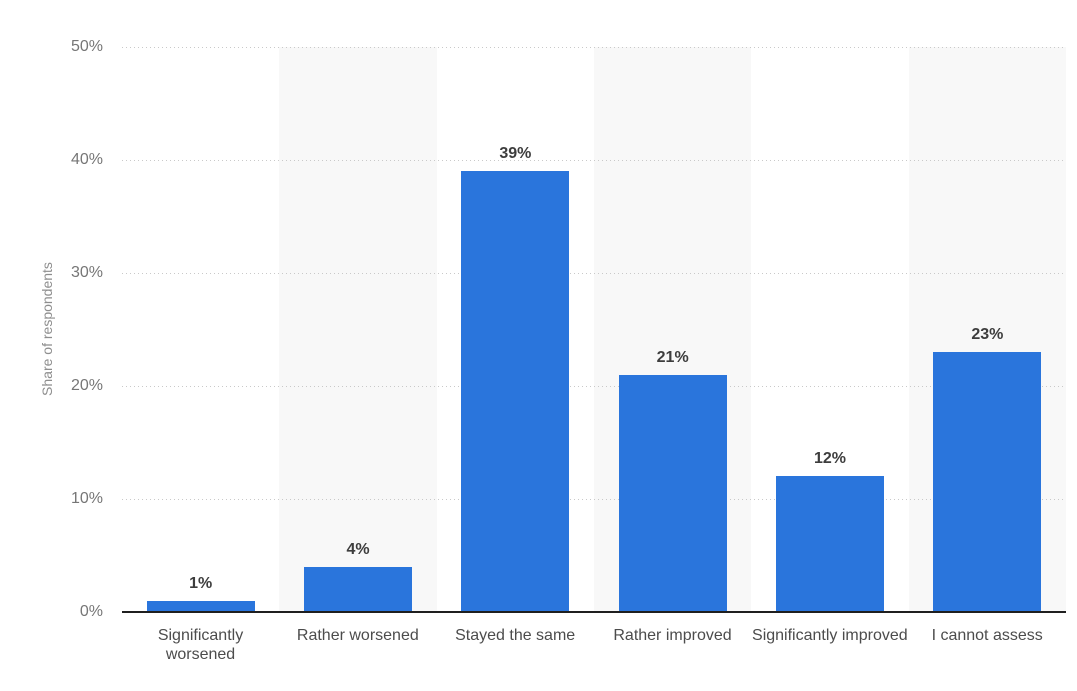 The image size is (1077, 691). I want to click on bar-value-label: 12%, so click(830, 458).